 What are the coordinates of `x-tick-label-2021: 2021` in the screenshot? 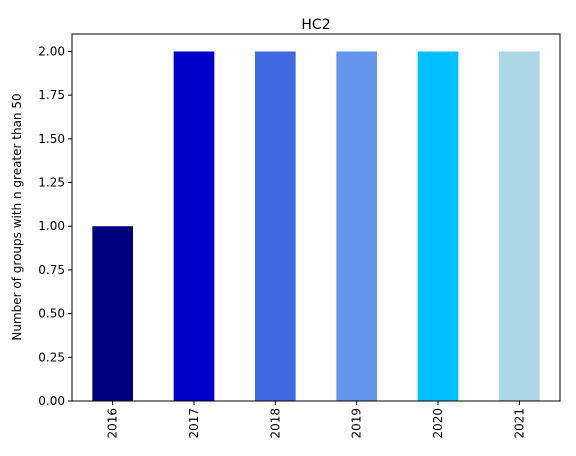 It's located at (519, 423).